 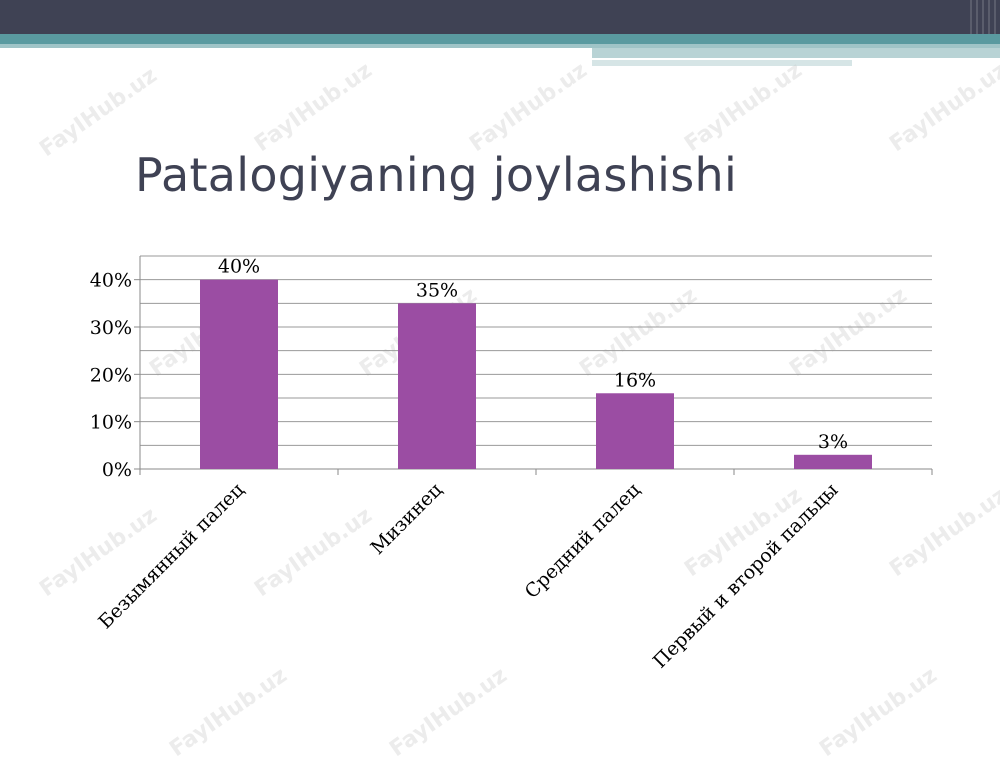 What do you see at coordinates (746, 576) in the screenshot?
I see `category-label: Первый и второй пальцы` at bounding box center [746, 576].